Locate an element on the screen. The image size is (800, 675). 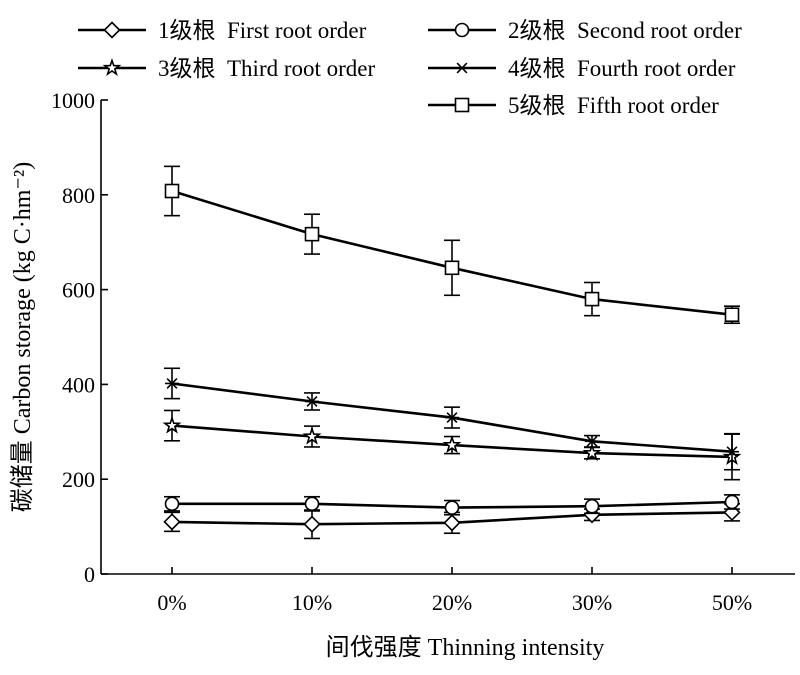
legend-entry: 3级根 Third root order is located at coordinates (227, 68).